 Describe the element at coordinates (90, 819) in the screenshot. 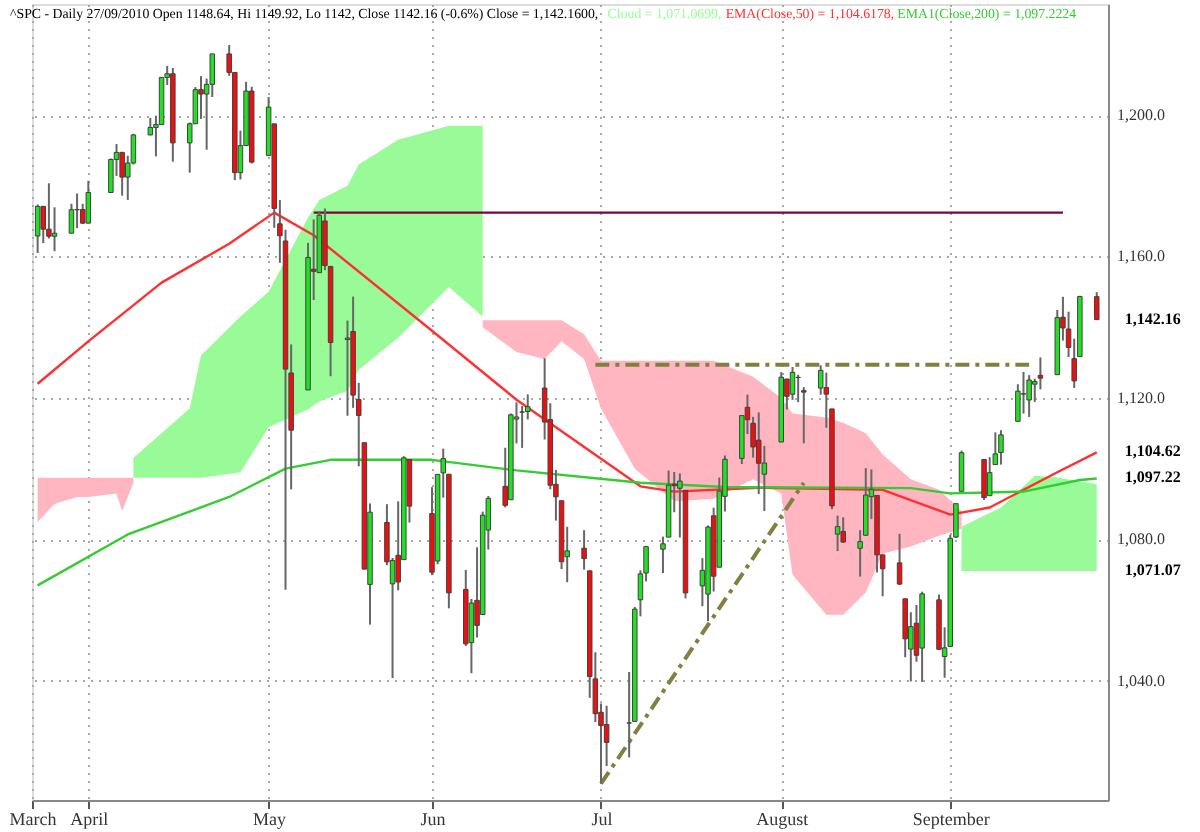

I see `x-tick-label: April` at that location.